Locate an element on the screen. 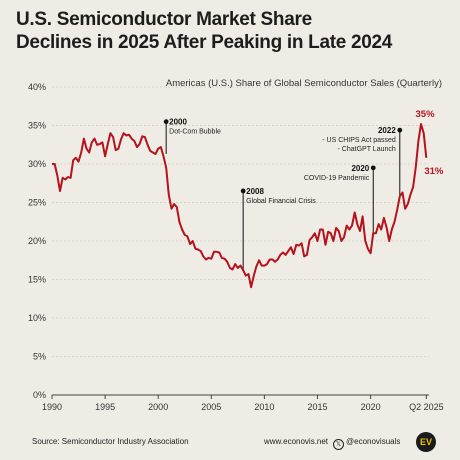 The width and height of the screenshot is (460, 460). y-tick-label: 10% is located at coordinates (37, 318).